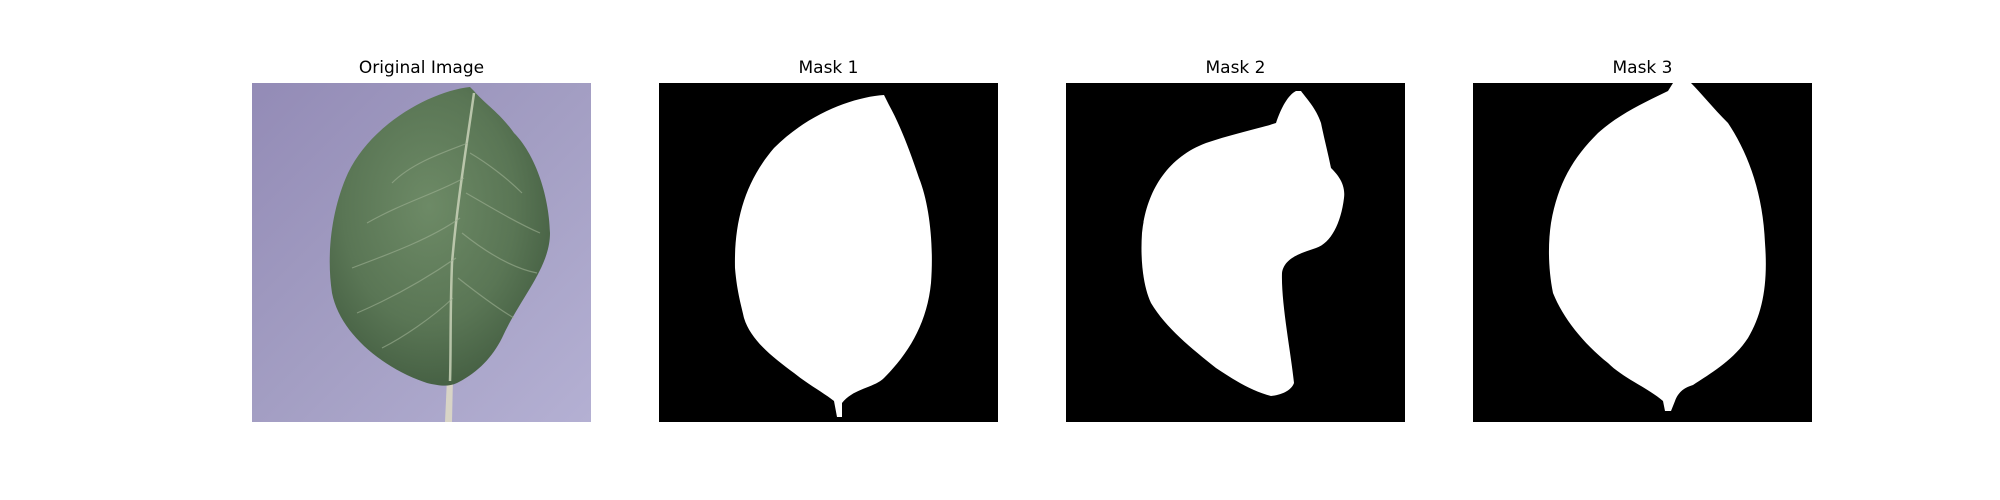 This screenshot has height=500, width=2000. What do you see at coordinates (449, 400) in the screenshot?
I see `leaf-stem` at bounding box center [449, 400].